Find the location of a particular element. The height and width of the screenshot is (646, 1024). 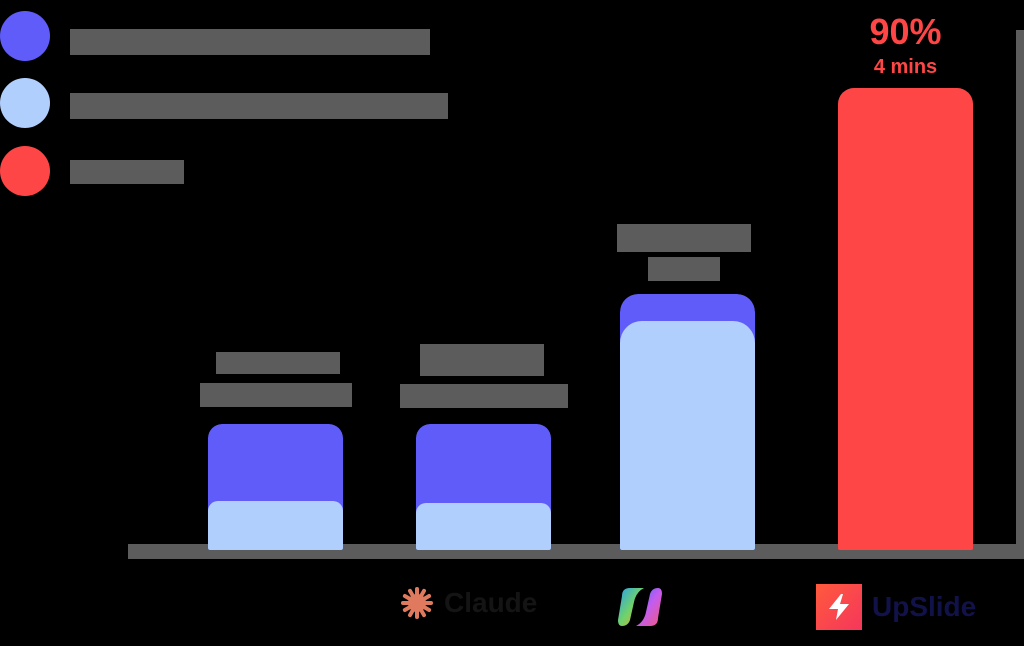

bar-1-time-label is located at coordinates (276, 395).